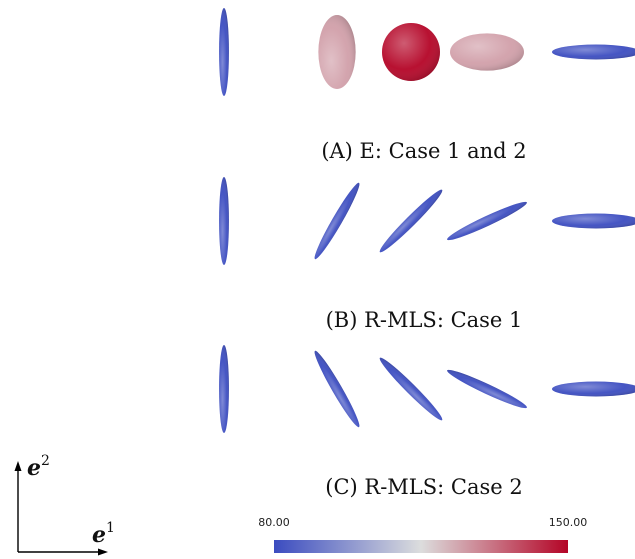 The height and width of the screenshot is (559, 635). Describe the element at coordinates (421, 546) in the screenshot. I see `colorbar-gradient` at that location.